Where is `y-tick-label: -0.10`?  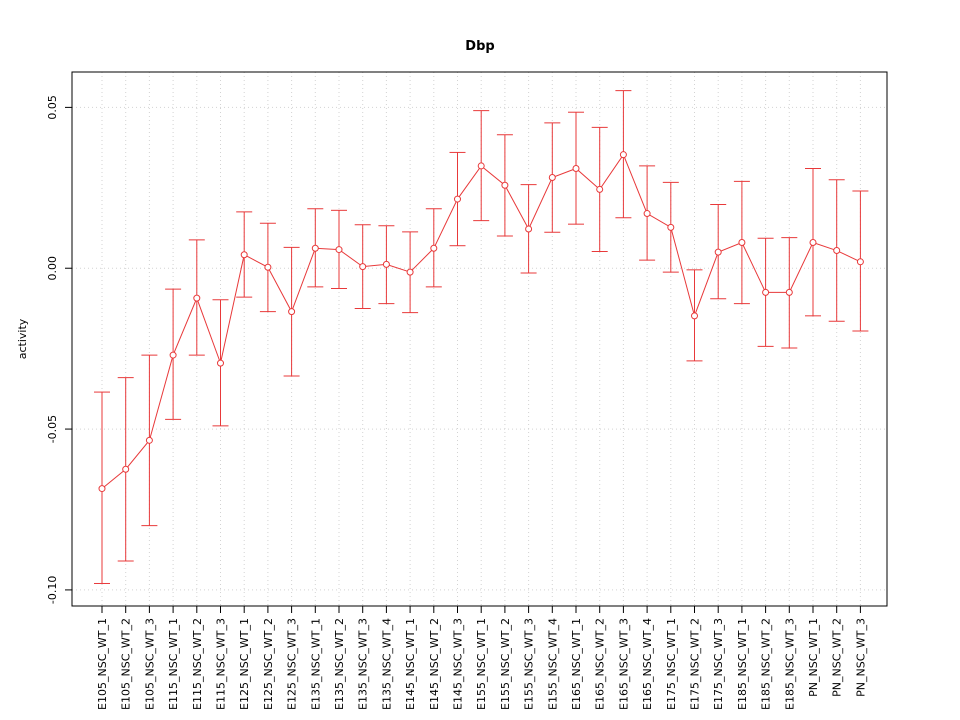
y-tick-label: -0.10 is located at coordinates (52, 590).